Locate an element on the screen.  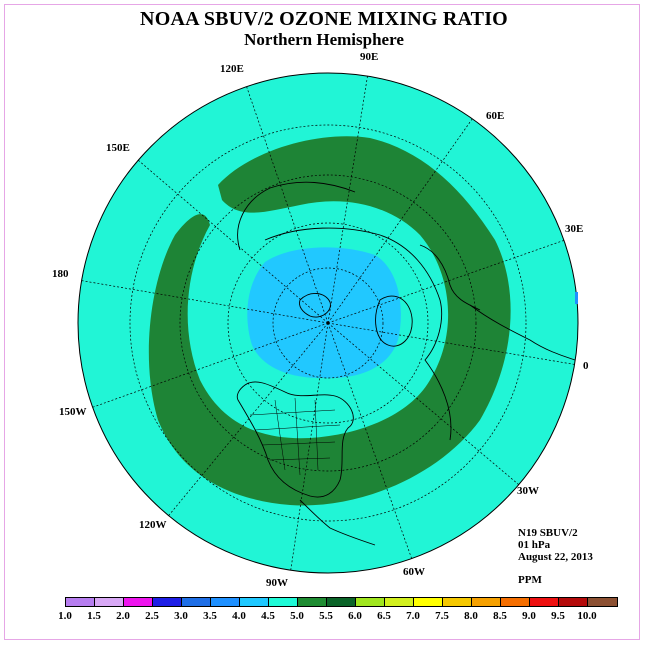
colorbar is located at coordinates (341, 602).